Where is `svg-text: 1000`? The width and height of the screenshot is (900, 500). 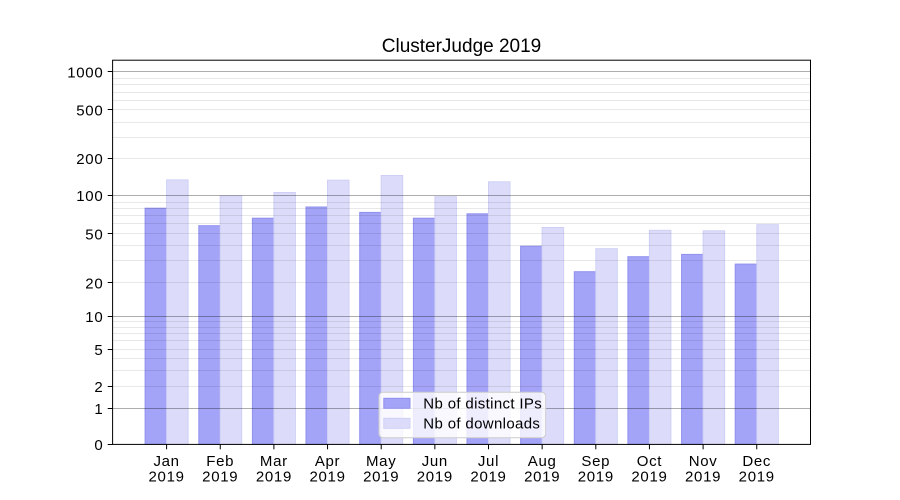
svg-text: 1000 is located at coordinates (85, 73).